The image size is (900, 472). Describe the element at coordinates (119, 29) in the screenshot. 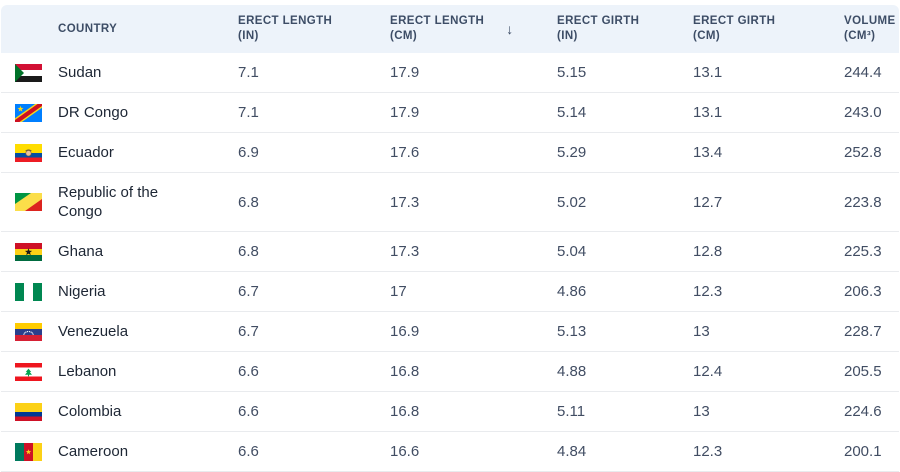

I see `column-header-country: COUNTRY` at that location.